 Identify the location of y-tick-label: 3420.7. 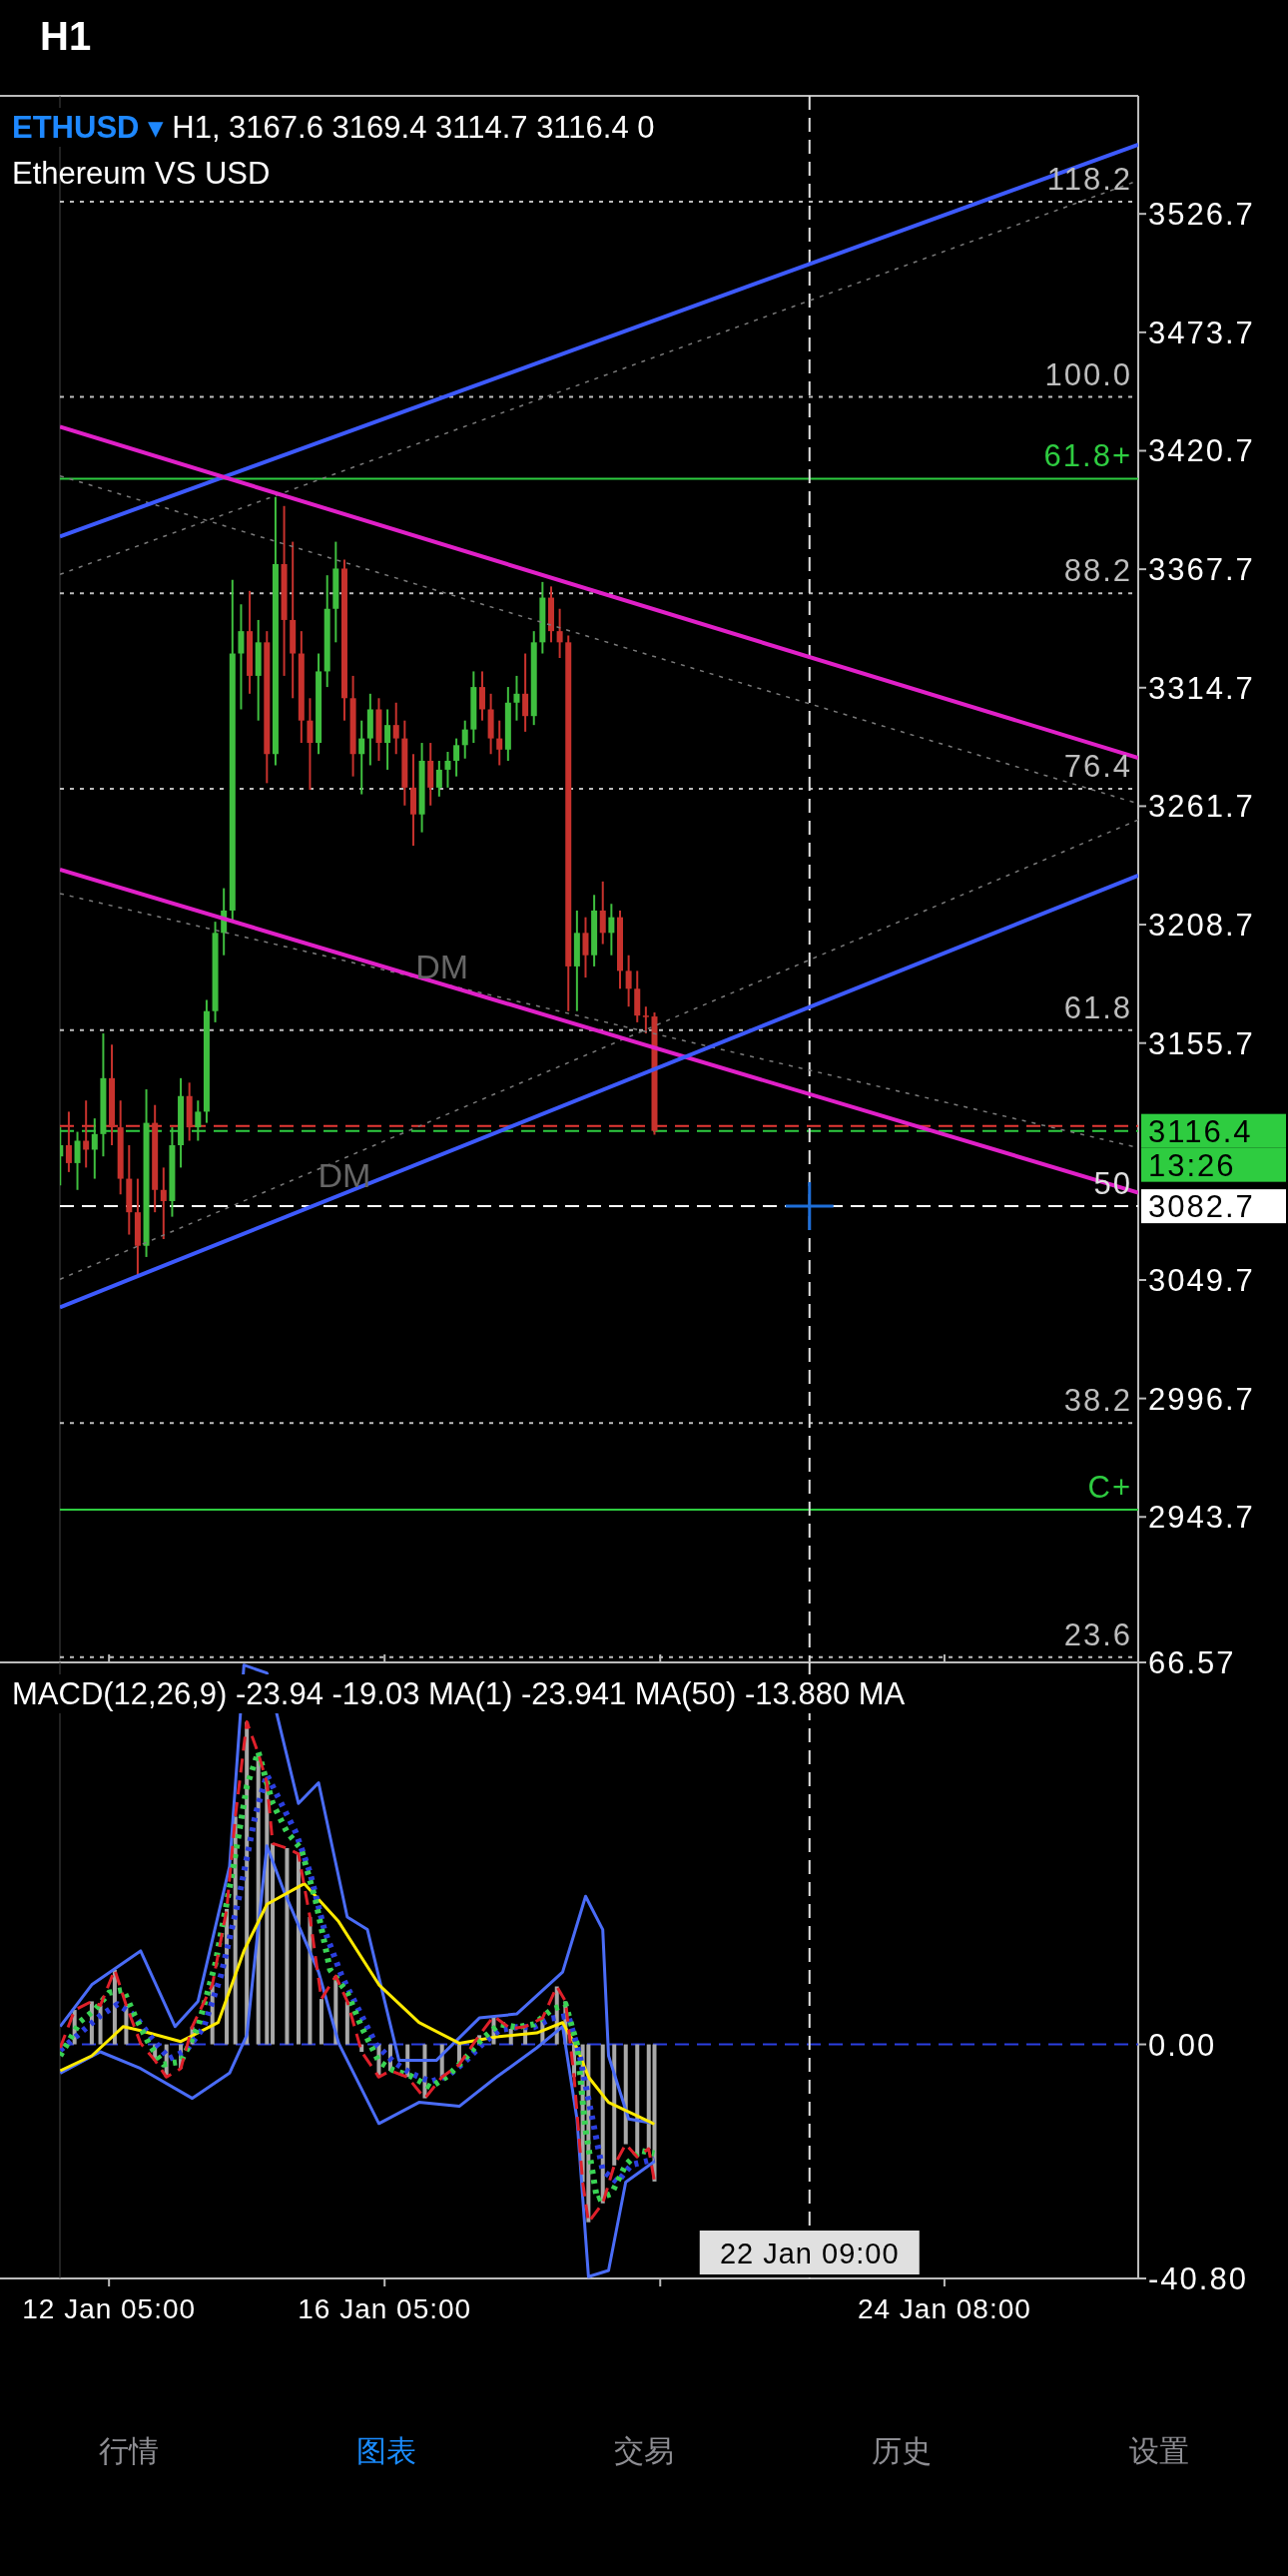
(1201, 451).